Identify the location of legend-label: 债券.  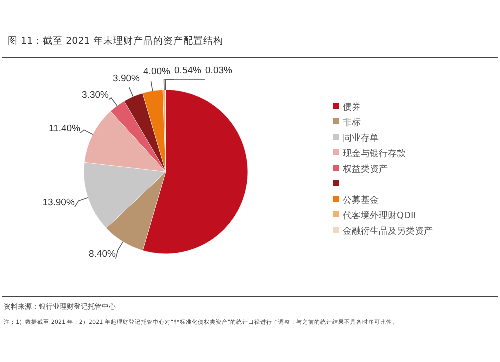
(352, 108).